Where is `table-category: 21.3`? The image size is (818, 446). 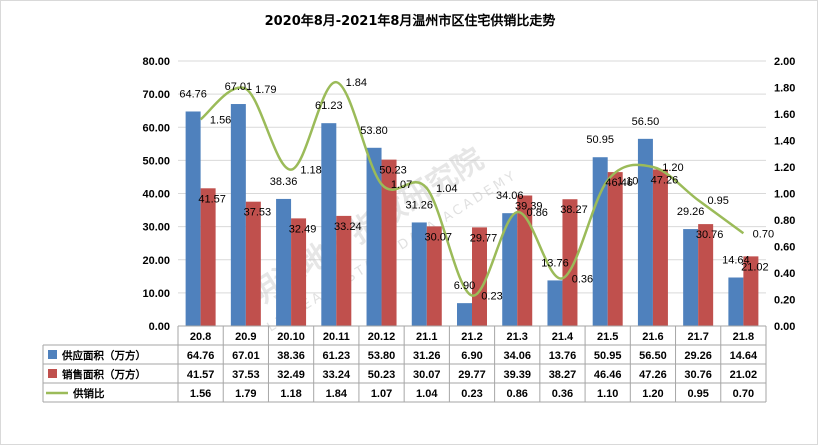 table-category: 21.3 is located at coordinates (517, 337).